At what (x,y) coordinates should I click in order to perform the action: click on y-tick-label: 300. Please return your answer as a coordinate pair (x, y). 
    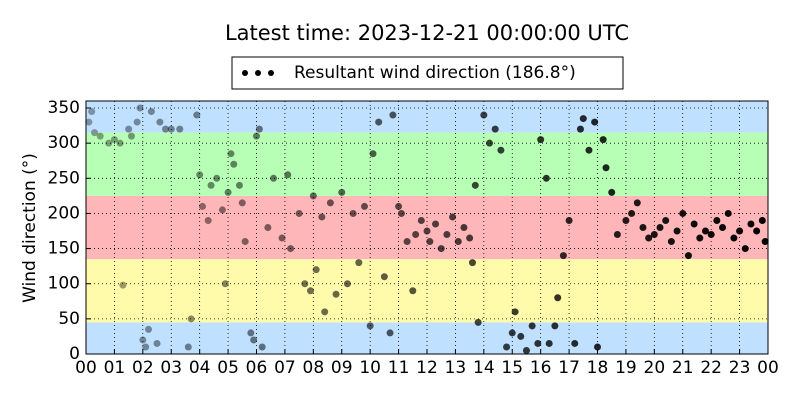
    Looking at the image, I should click on (64, 143).